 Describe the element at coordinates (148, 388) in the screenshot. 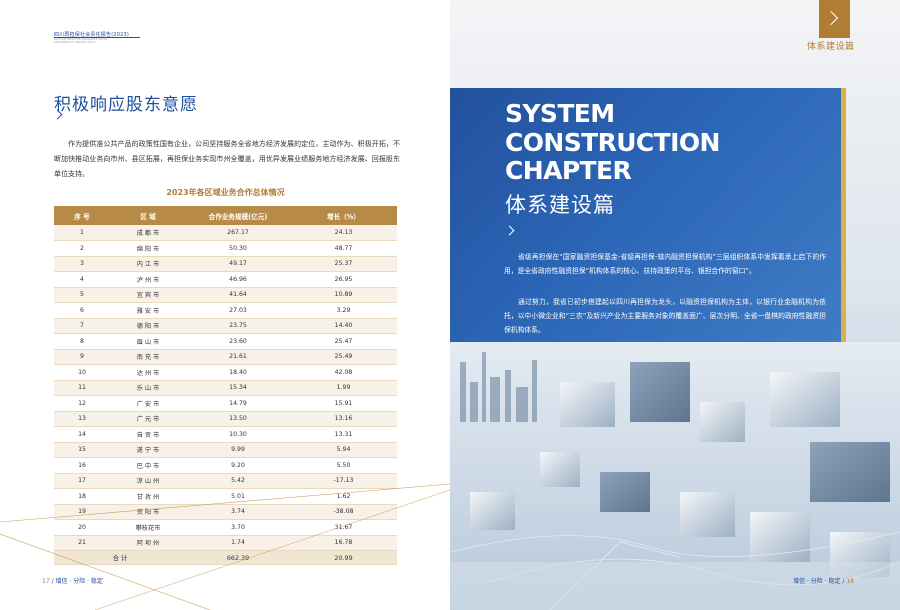

I see `cell-region: 乐 山 市` at that location.